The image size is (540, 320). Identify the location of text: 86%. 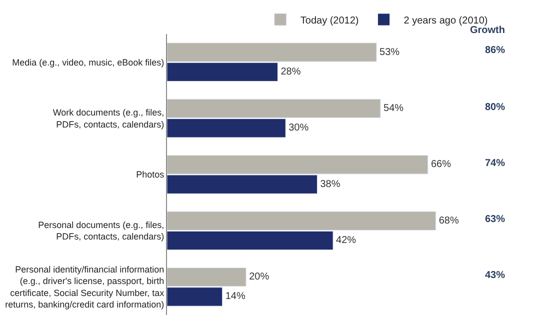
(495, 50).